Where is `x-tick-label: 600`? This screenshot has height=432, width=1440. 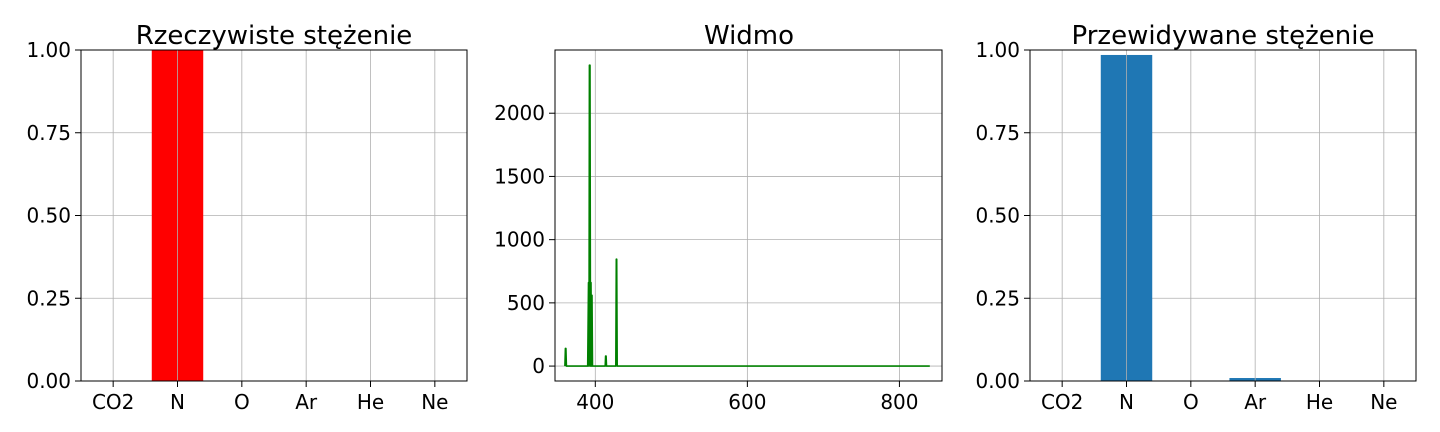 x-tick-label: 600 is located at coordinates (747, 402).